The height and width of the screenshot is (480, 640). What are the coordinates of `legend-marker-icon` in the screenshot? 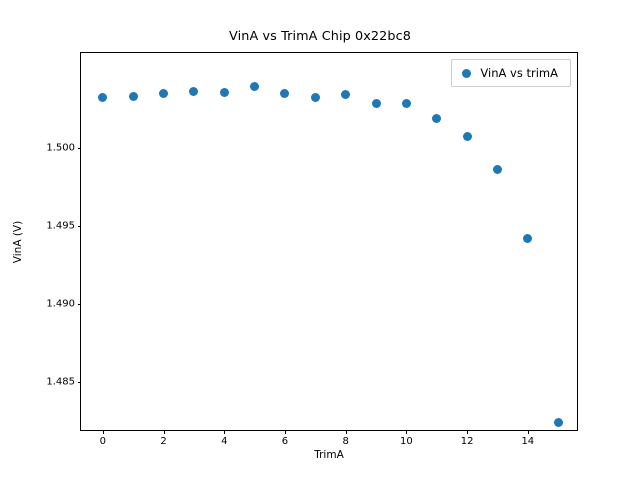 It's located at (467, 73).